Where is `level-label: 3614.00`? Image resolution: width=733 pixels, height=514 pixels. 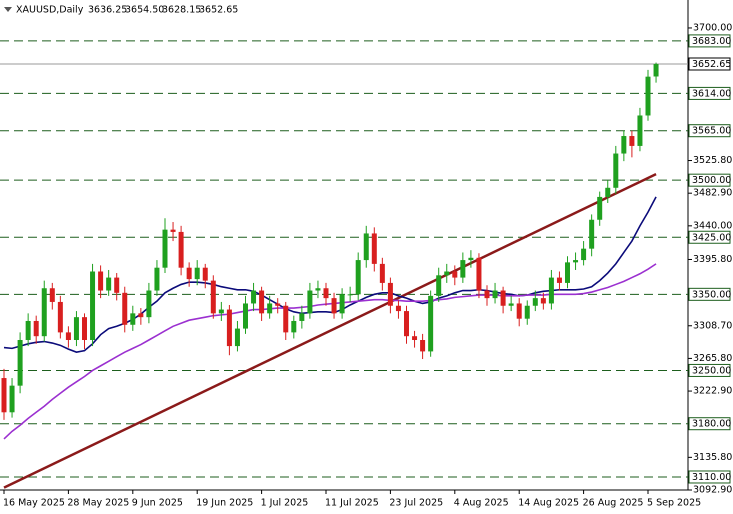
level-label: 3614.00 is located at coordinates (711, 93).